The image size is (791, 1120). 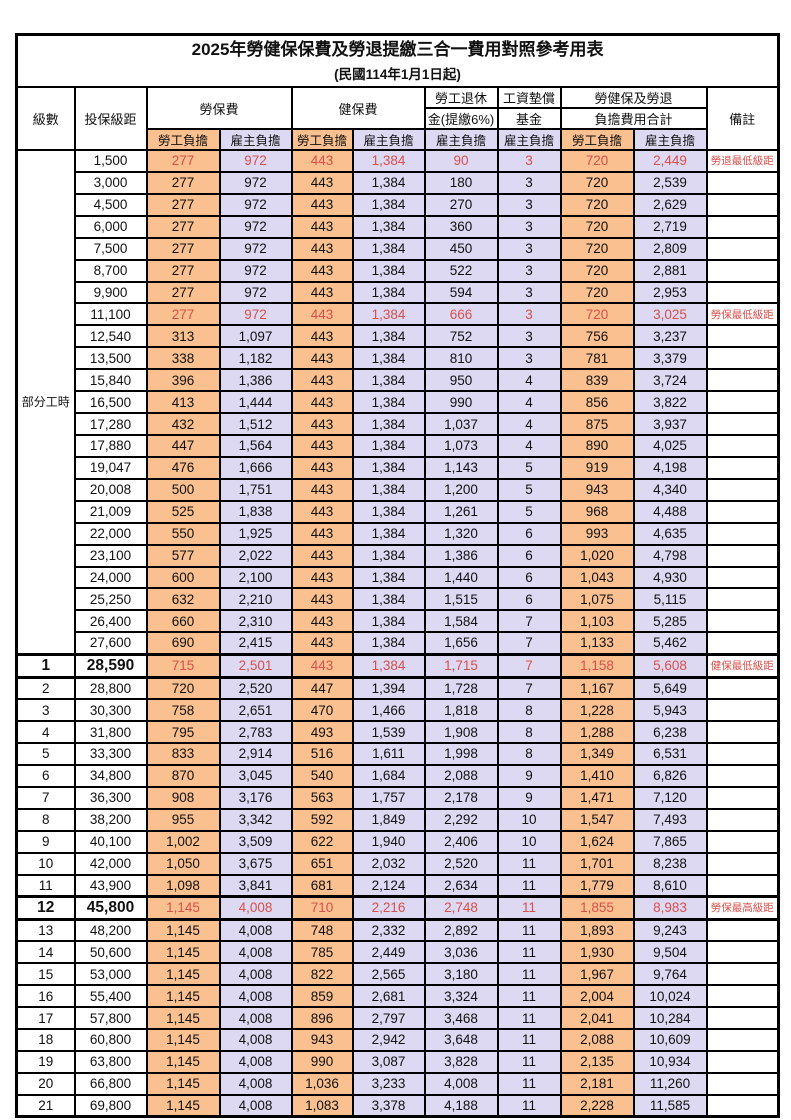 What do you see at coordinates (529, 1018) in the screenshot?
I see `cell-wage-fund-employer: 11` at bounding box center [529, 1018].